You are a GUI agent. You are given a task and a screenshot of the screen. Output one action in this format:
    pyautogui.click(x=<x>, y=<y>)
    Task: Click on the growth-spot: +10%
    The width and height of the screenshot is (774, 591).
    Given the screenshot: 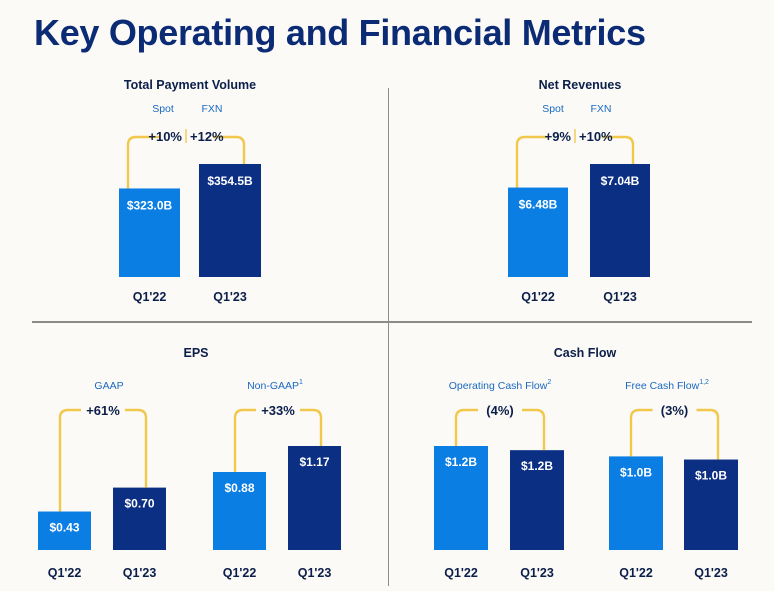 What is the action you would take?
    pyautogui.click(x=165, y=136)
    